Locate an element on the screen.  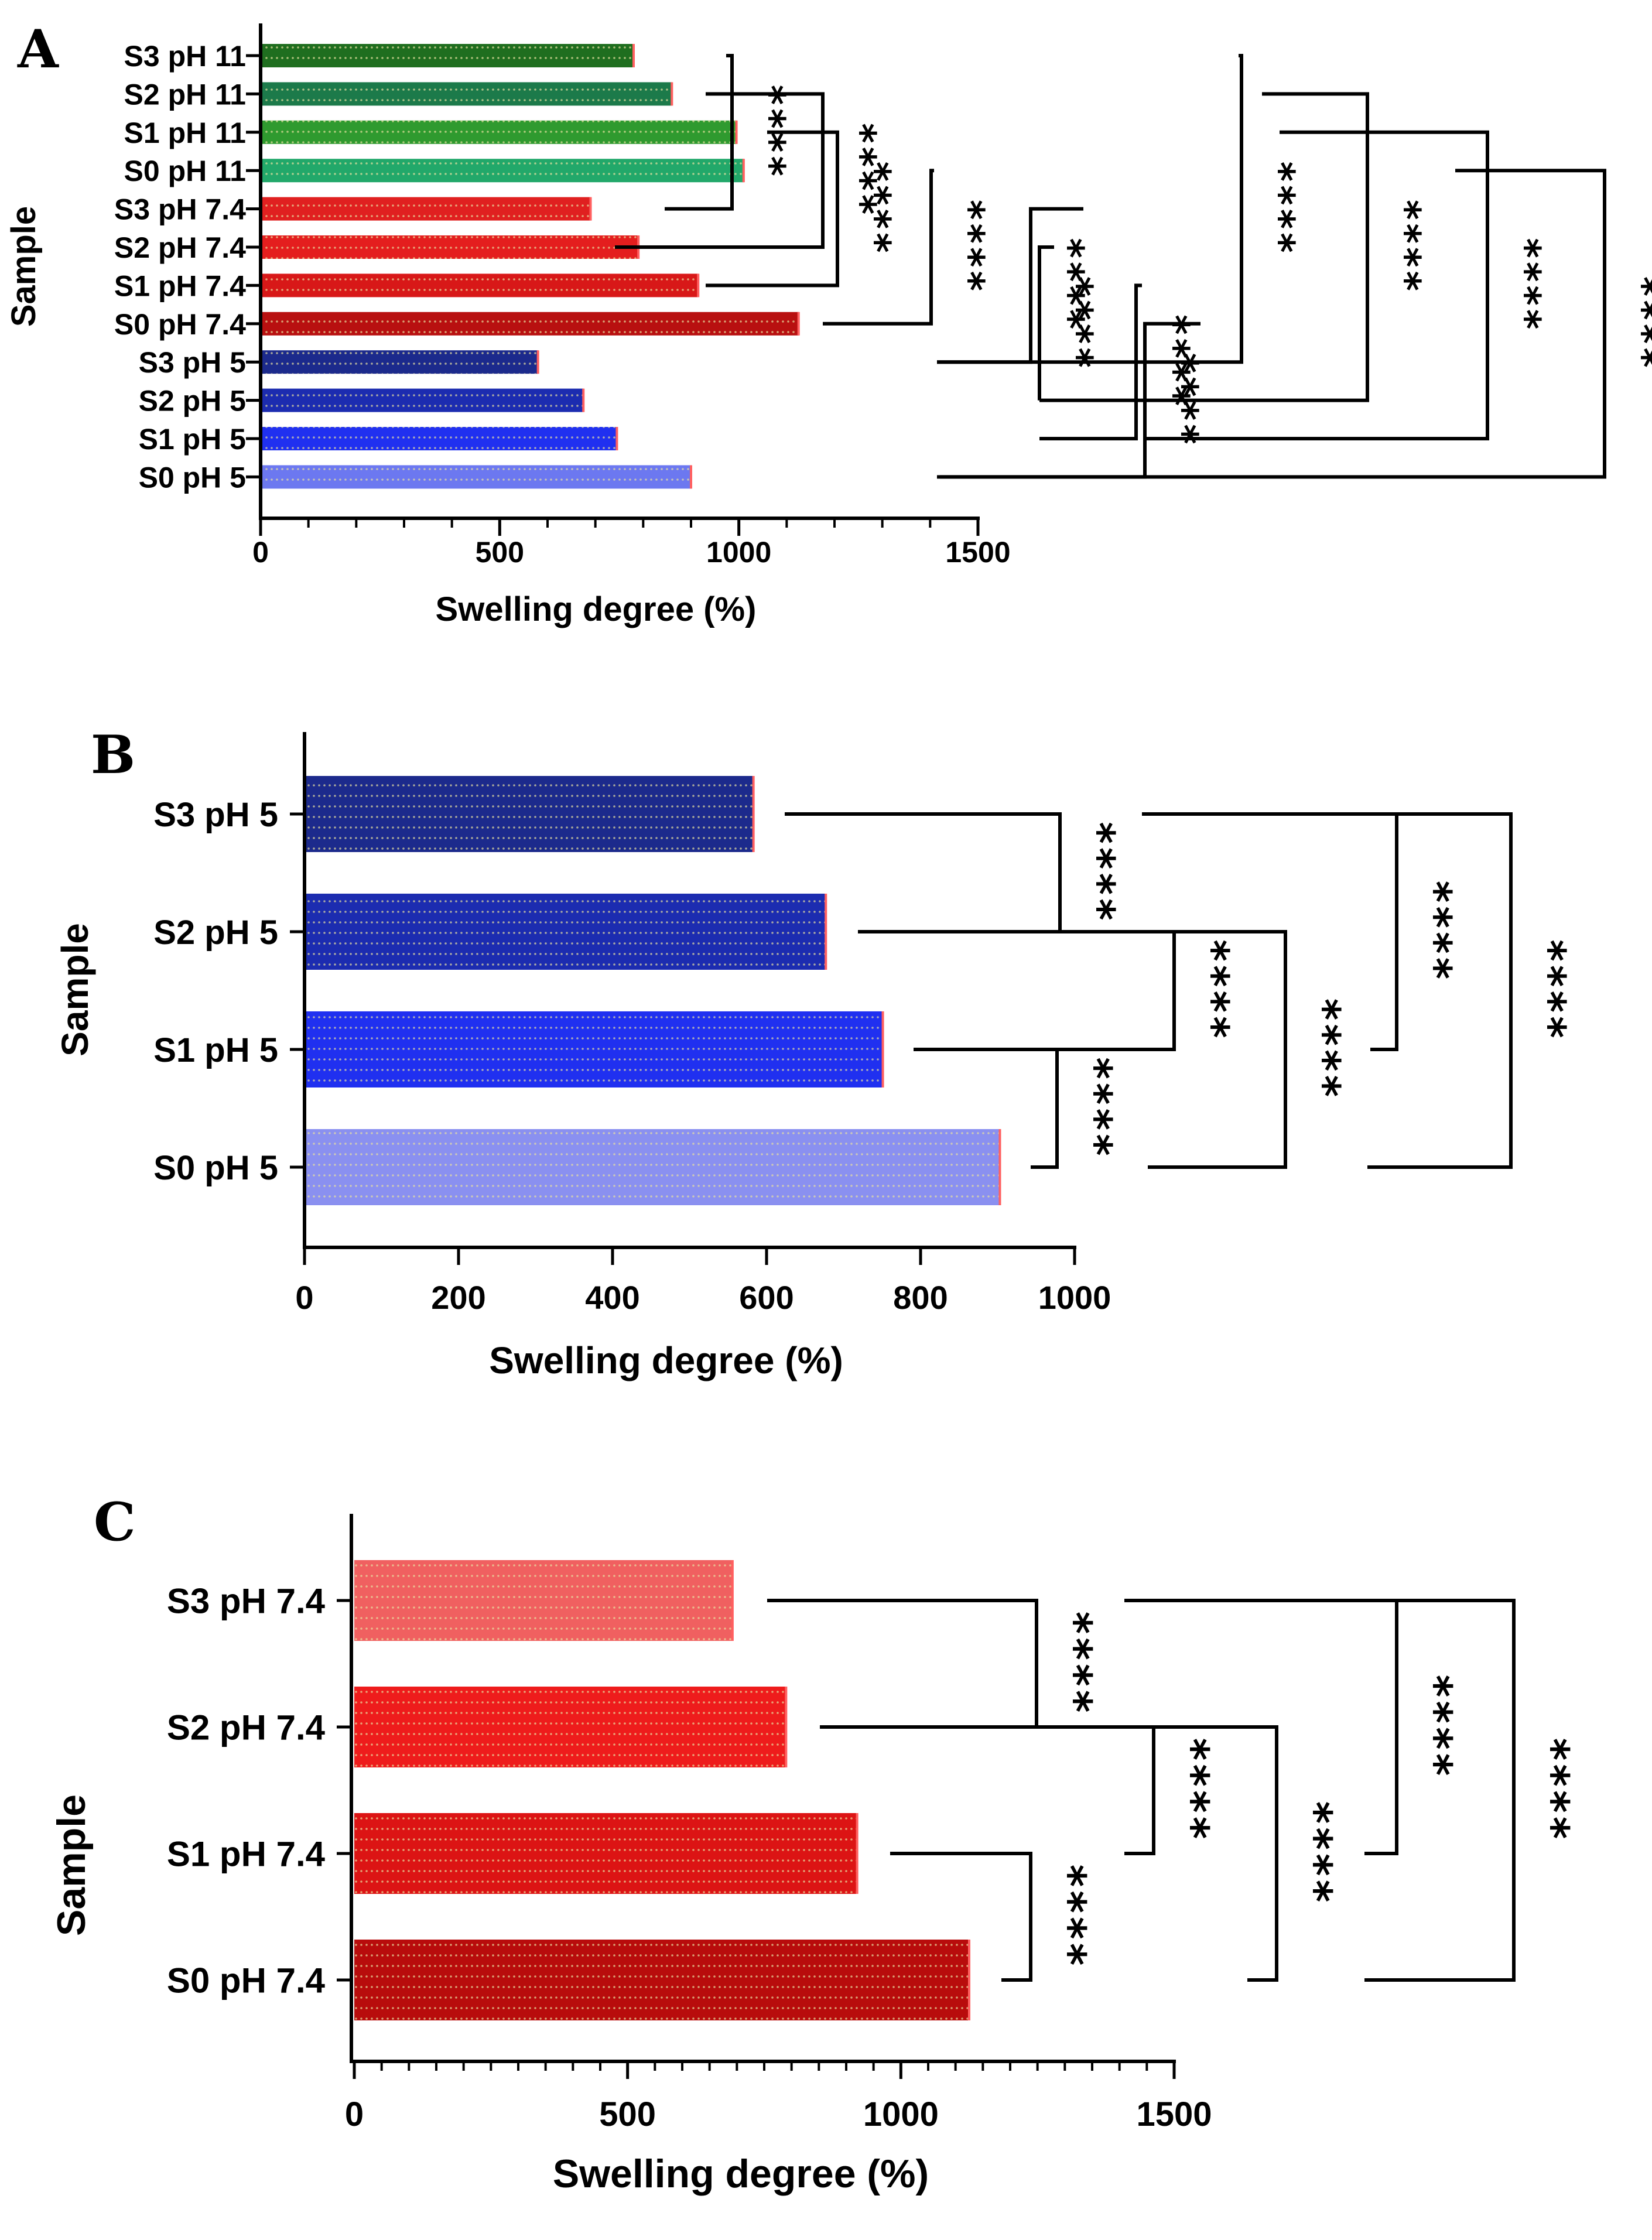
y-tick-label: S3 pH 11 is located at coordinates (185, 57).